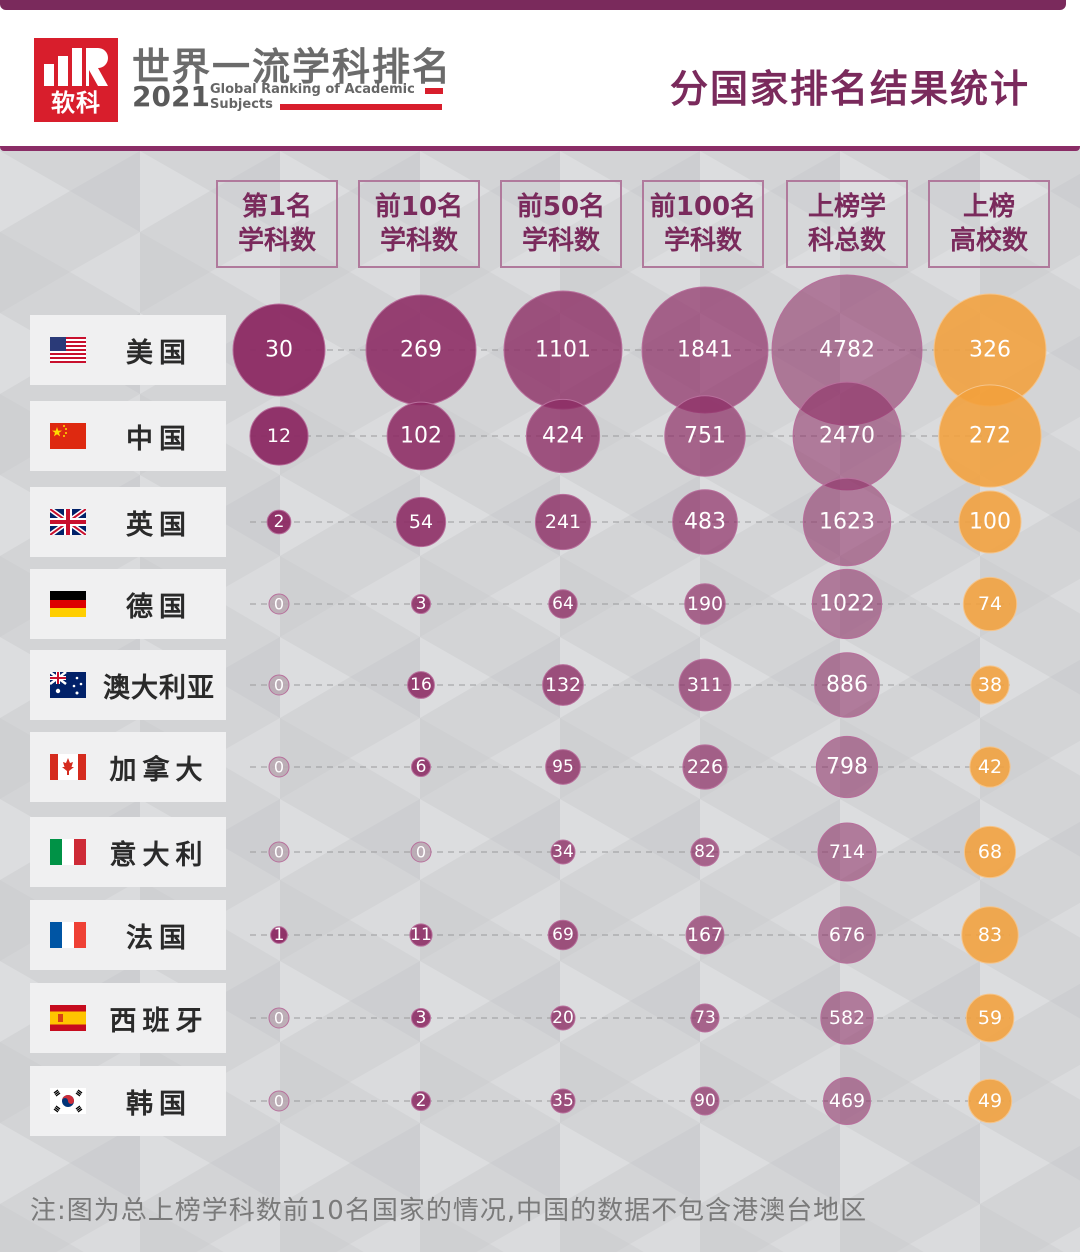 Image resolution: width=1080 pixels, height=1252 pixels. What do you see at coordinates (68, 522) in the screenshot?
I see `uk-flag-icon` at bounding box center [68, 522].